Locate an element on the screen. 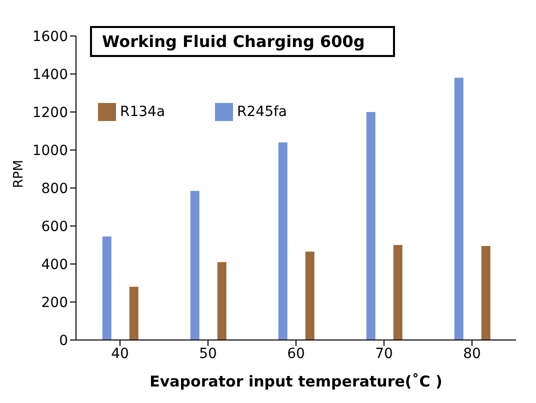 This screenshot has width=536, height=403. y-tick-label: 800 is located at coordinates (54, 188).